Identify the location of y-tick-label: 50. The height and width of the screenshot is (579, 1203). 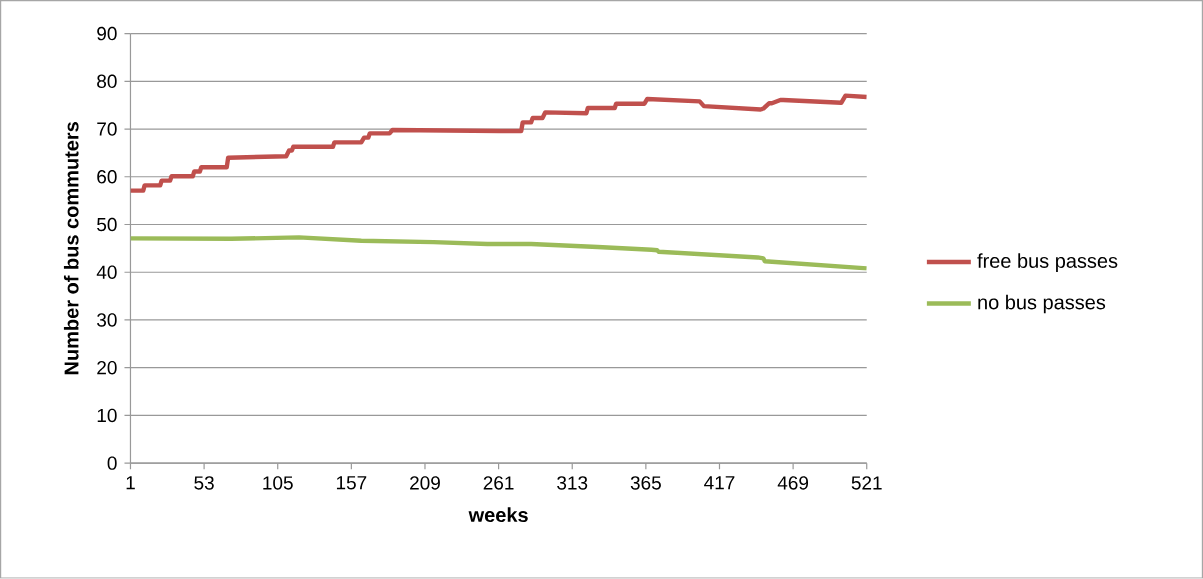
(107, 224).